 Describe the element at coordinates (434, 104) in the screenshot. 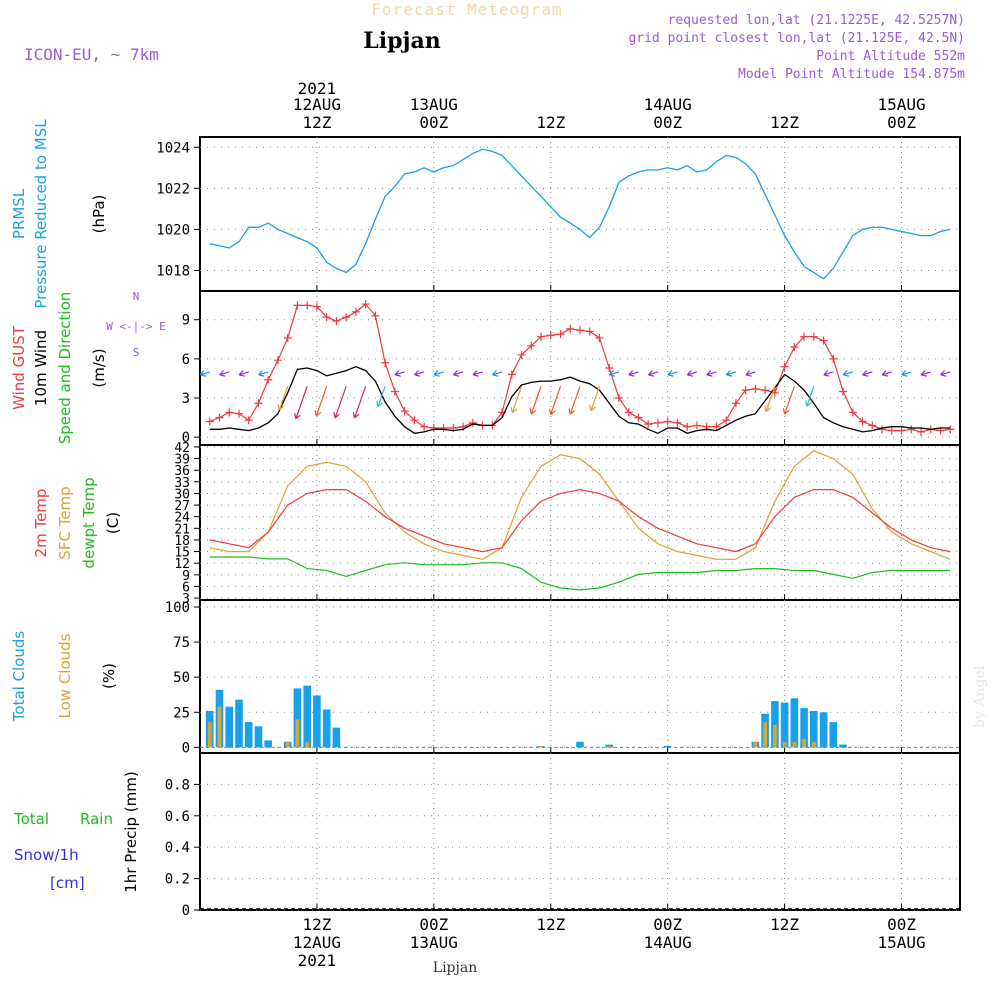

I see `top-date-label: 13AUG` at that location.